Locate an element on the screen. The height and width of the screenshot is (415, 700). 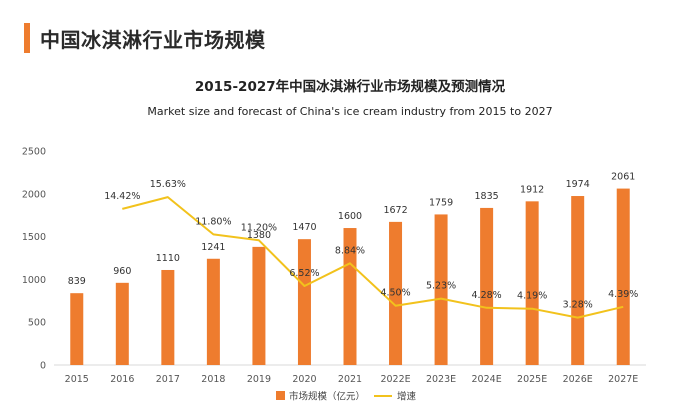
bar-value-label: 1835 is located at coordinates (487, 196).